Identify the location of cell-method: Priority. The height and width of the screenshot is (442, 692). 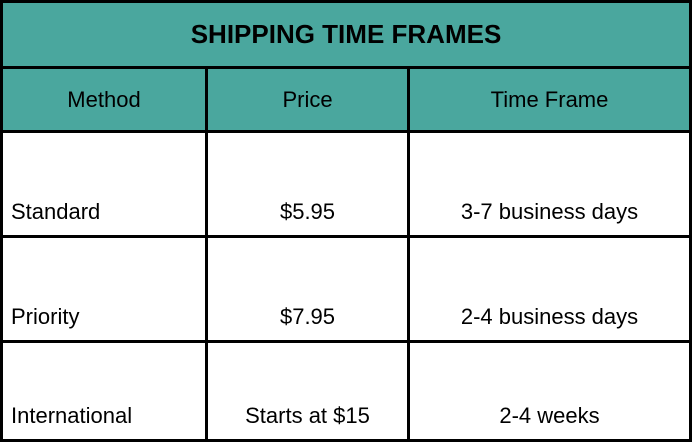
(45, 316).